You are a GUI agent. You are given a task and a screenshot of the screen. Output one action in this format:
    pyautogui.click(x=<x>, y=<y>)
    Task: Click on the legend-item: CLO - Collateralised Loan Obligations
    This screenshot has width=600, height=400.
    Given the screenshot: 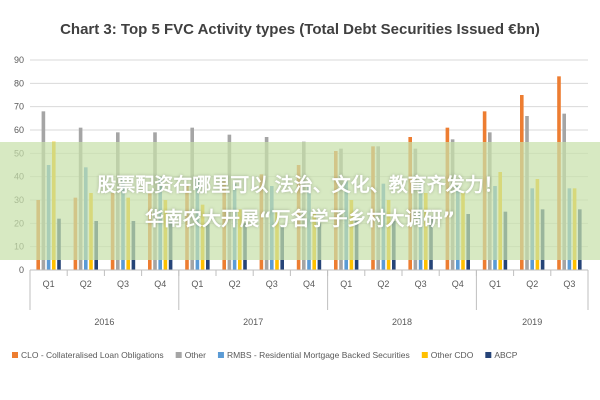 What is the action you would take?
    pyautogui.click(x=88, y=355)
    